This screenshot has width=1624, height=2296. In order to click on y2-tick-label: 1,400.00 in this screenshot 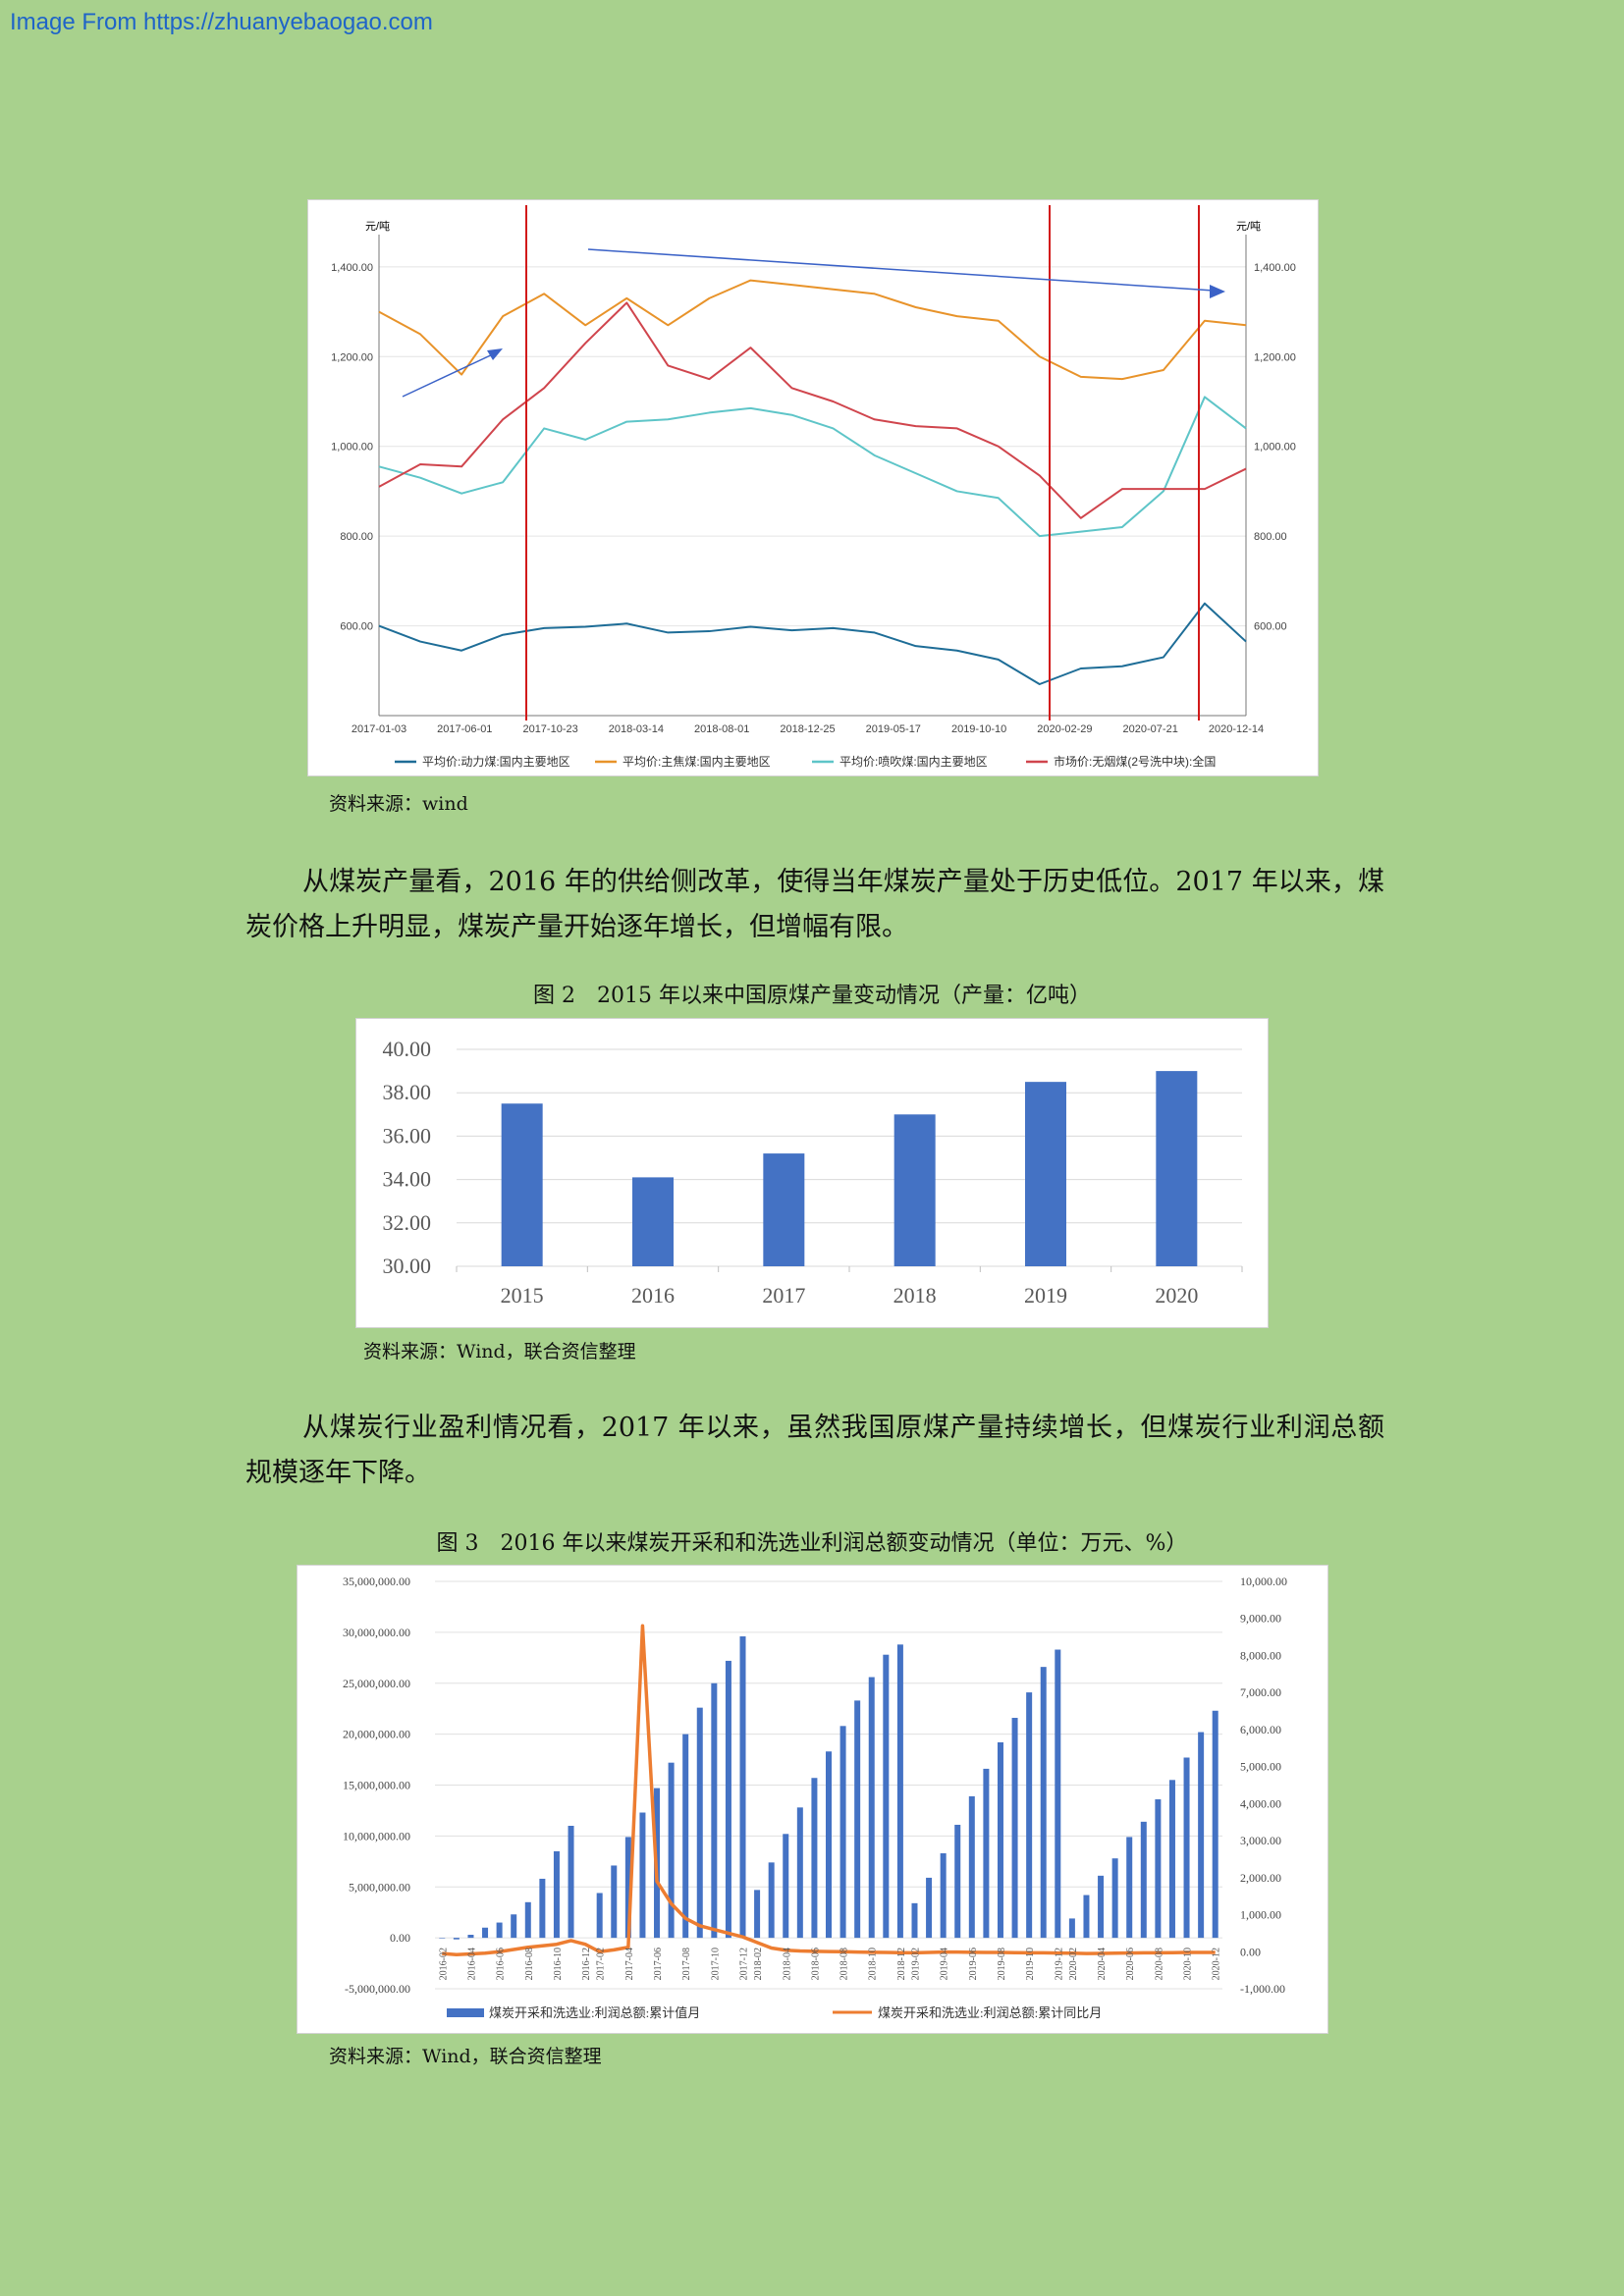, I will do `click(1275, 268)`.